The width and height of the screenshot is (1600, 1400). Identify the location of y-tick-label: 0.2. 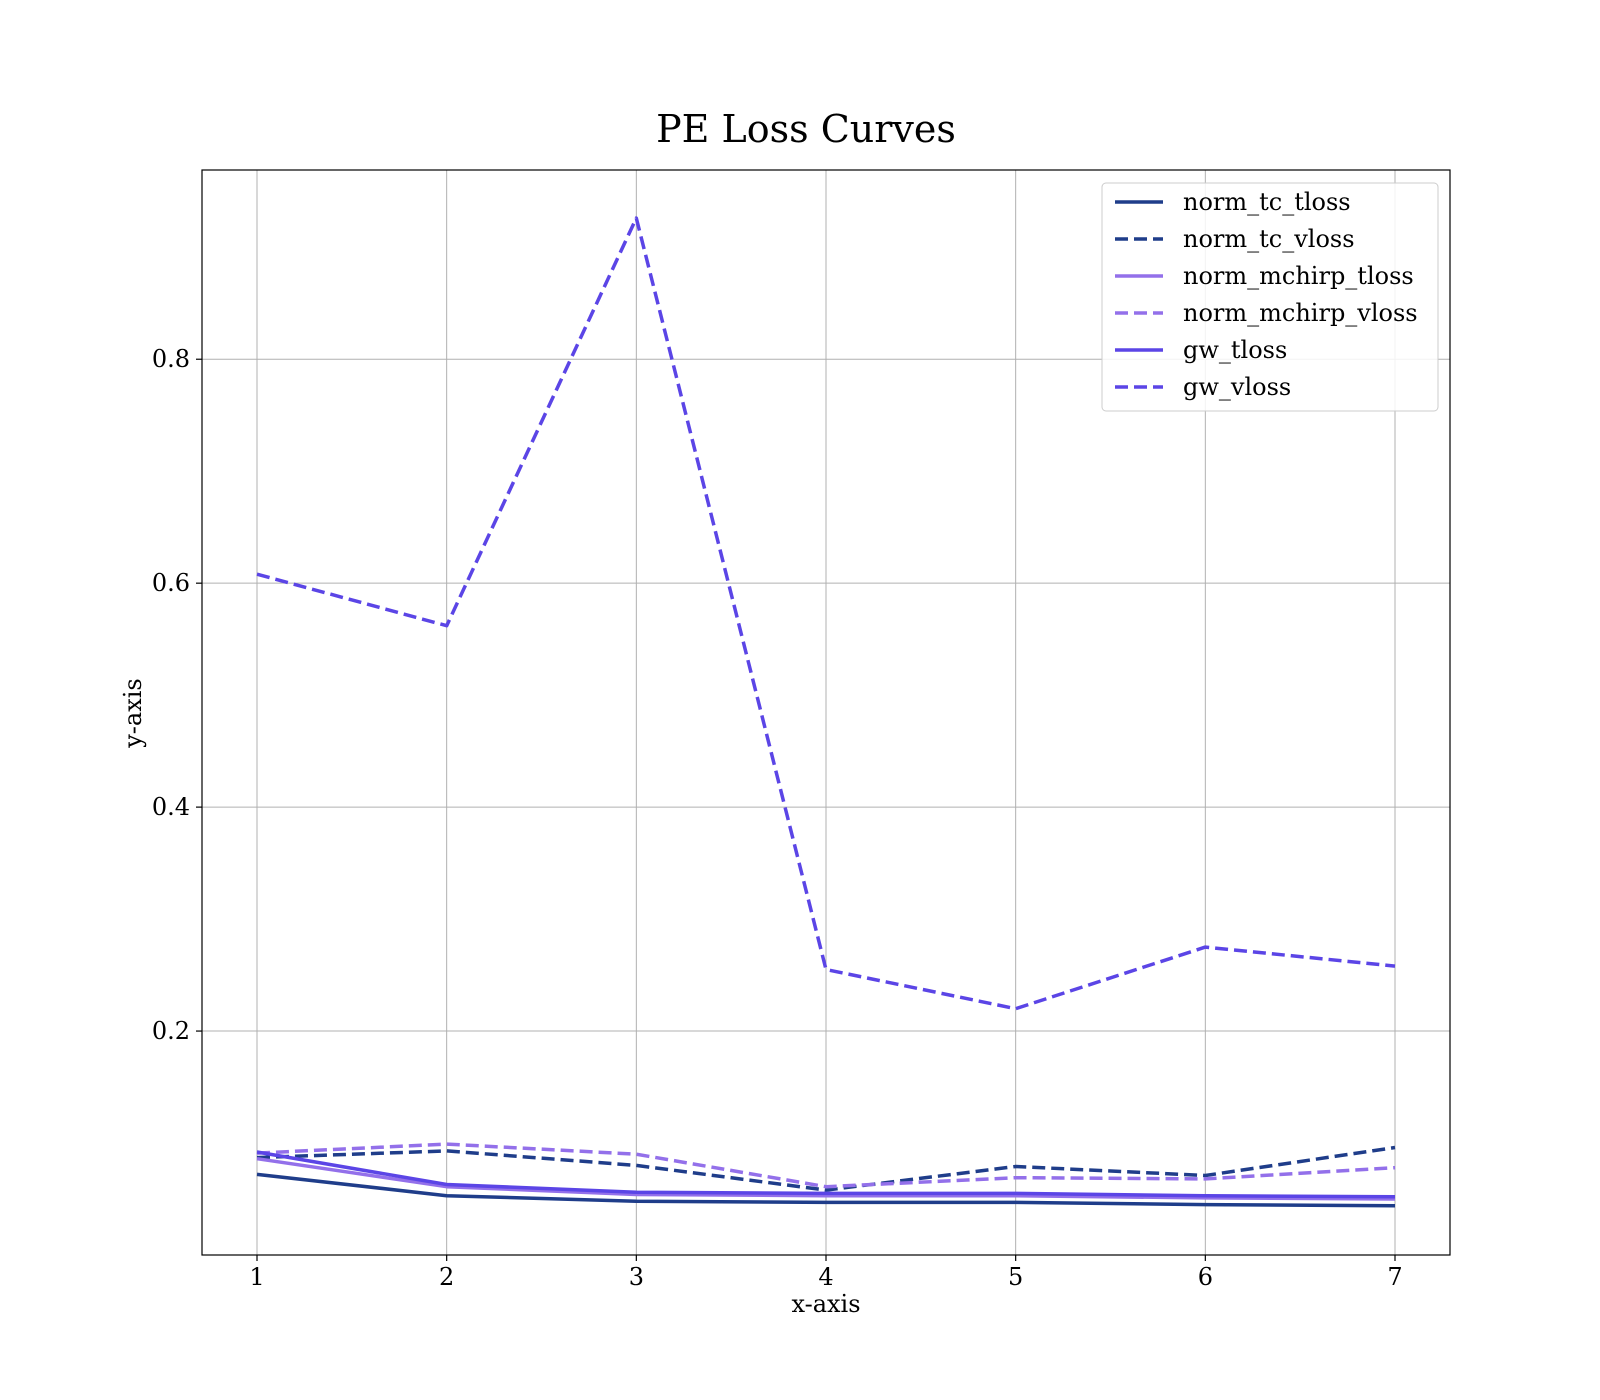
(171, 1031).